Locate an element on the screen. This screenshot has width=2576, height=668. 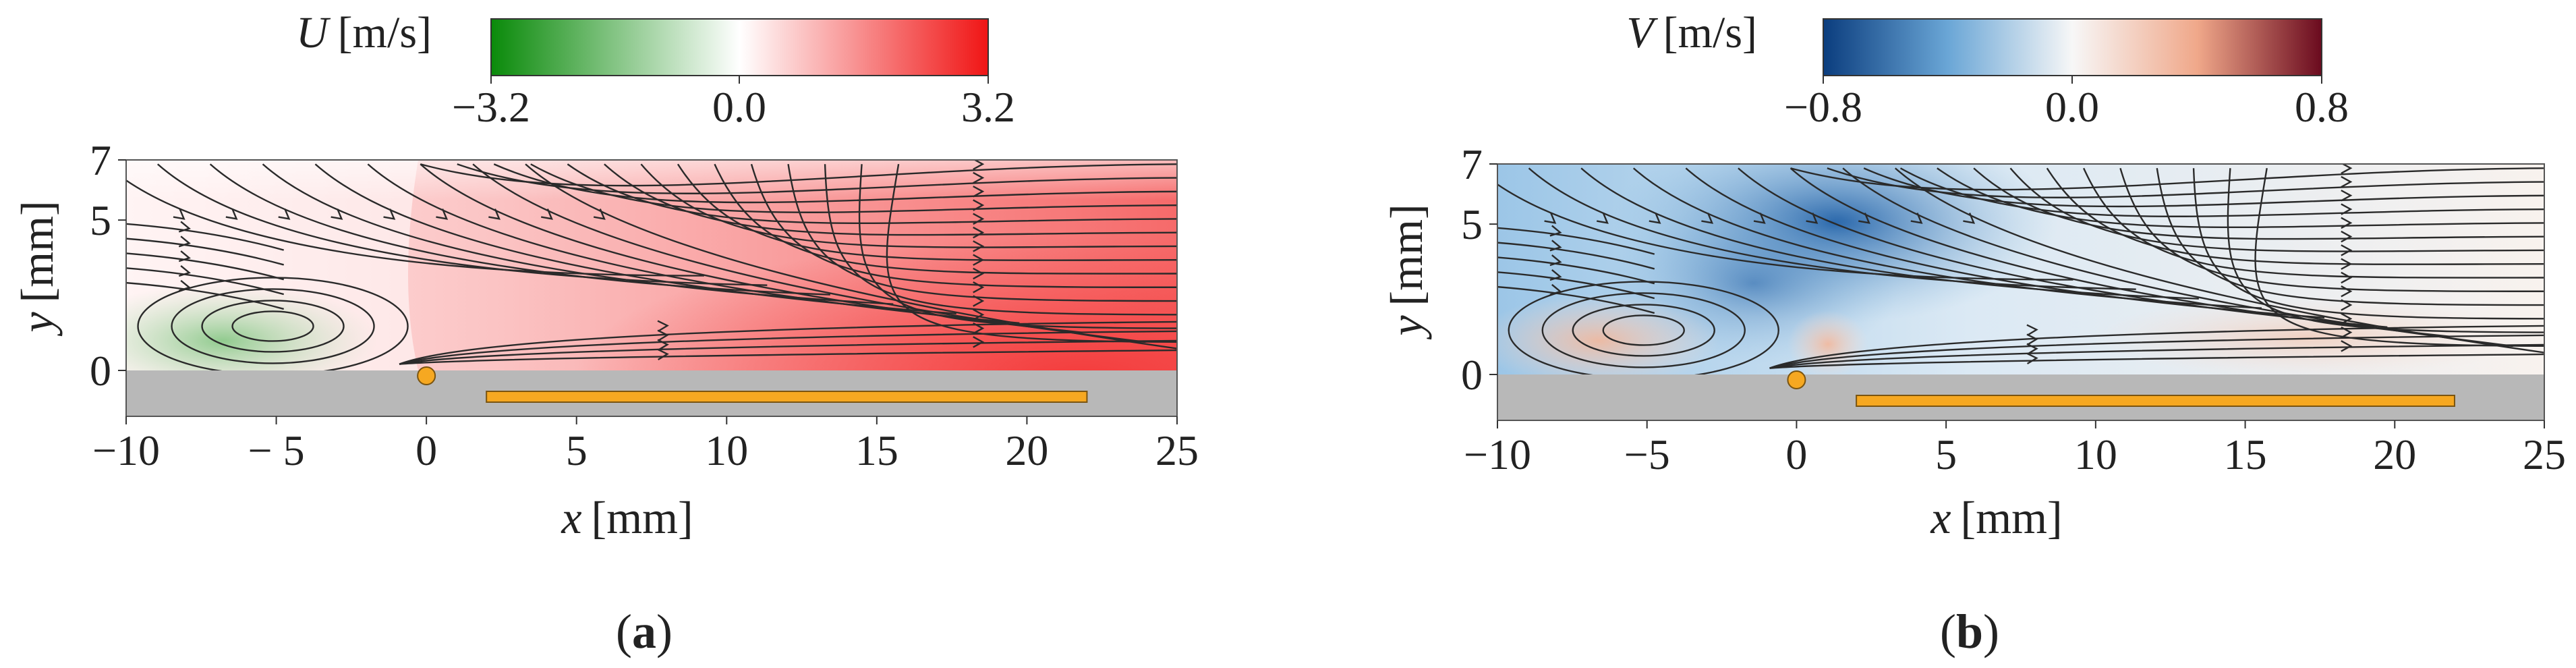
xlabel-a-unit: [mm] is located at coordinates (642, 517).